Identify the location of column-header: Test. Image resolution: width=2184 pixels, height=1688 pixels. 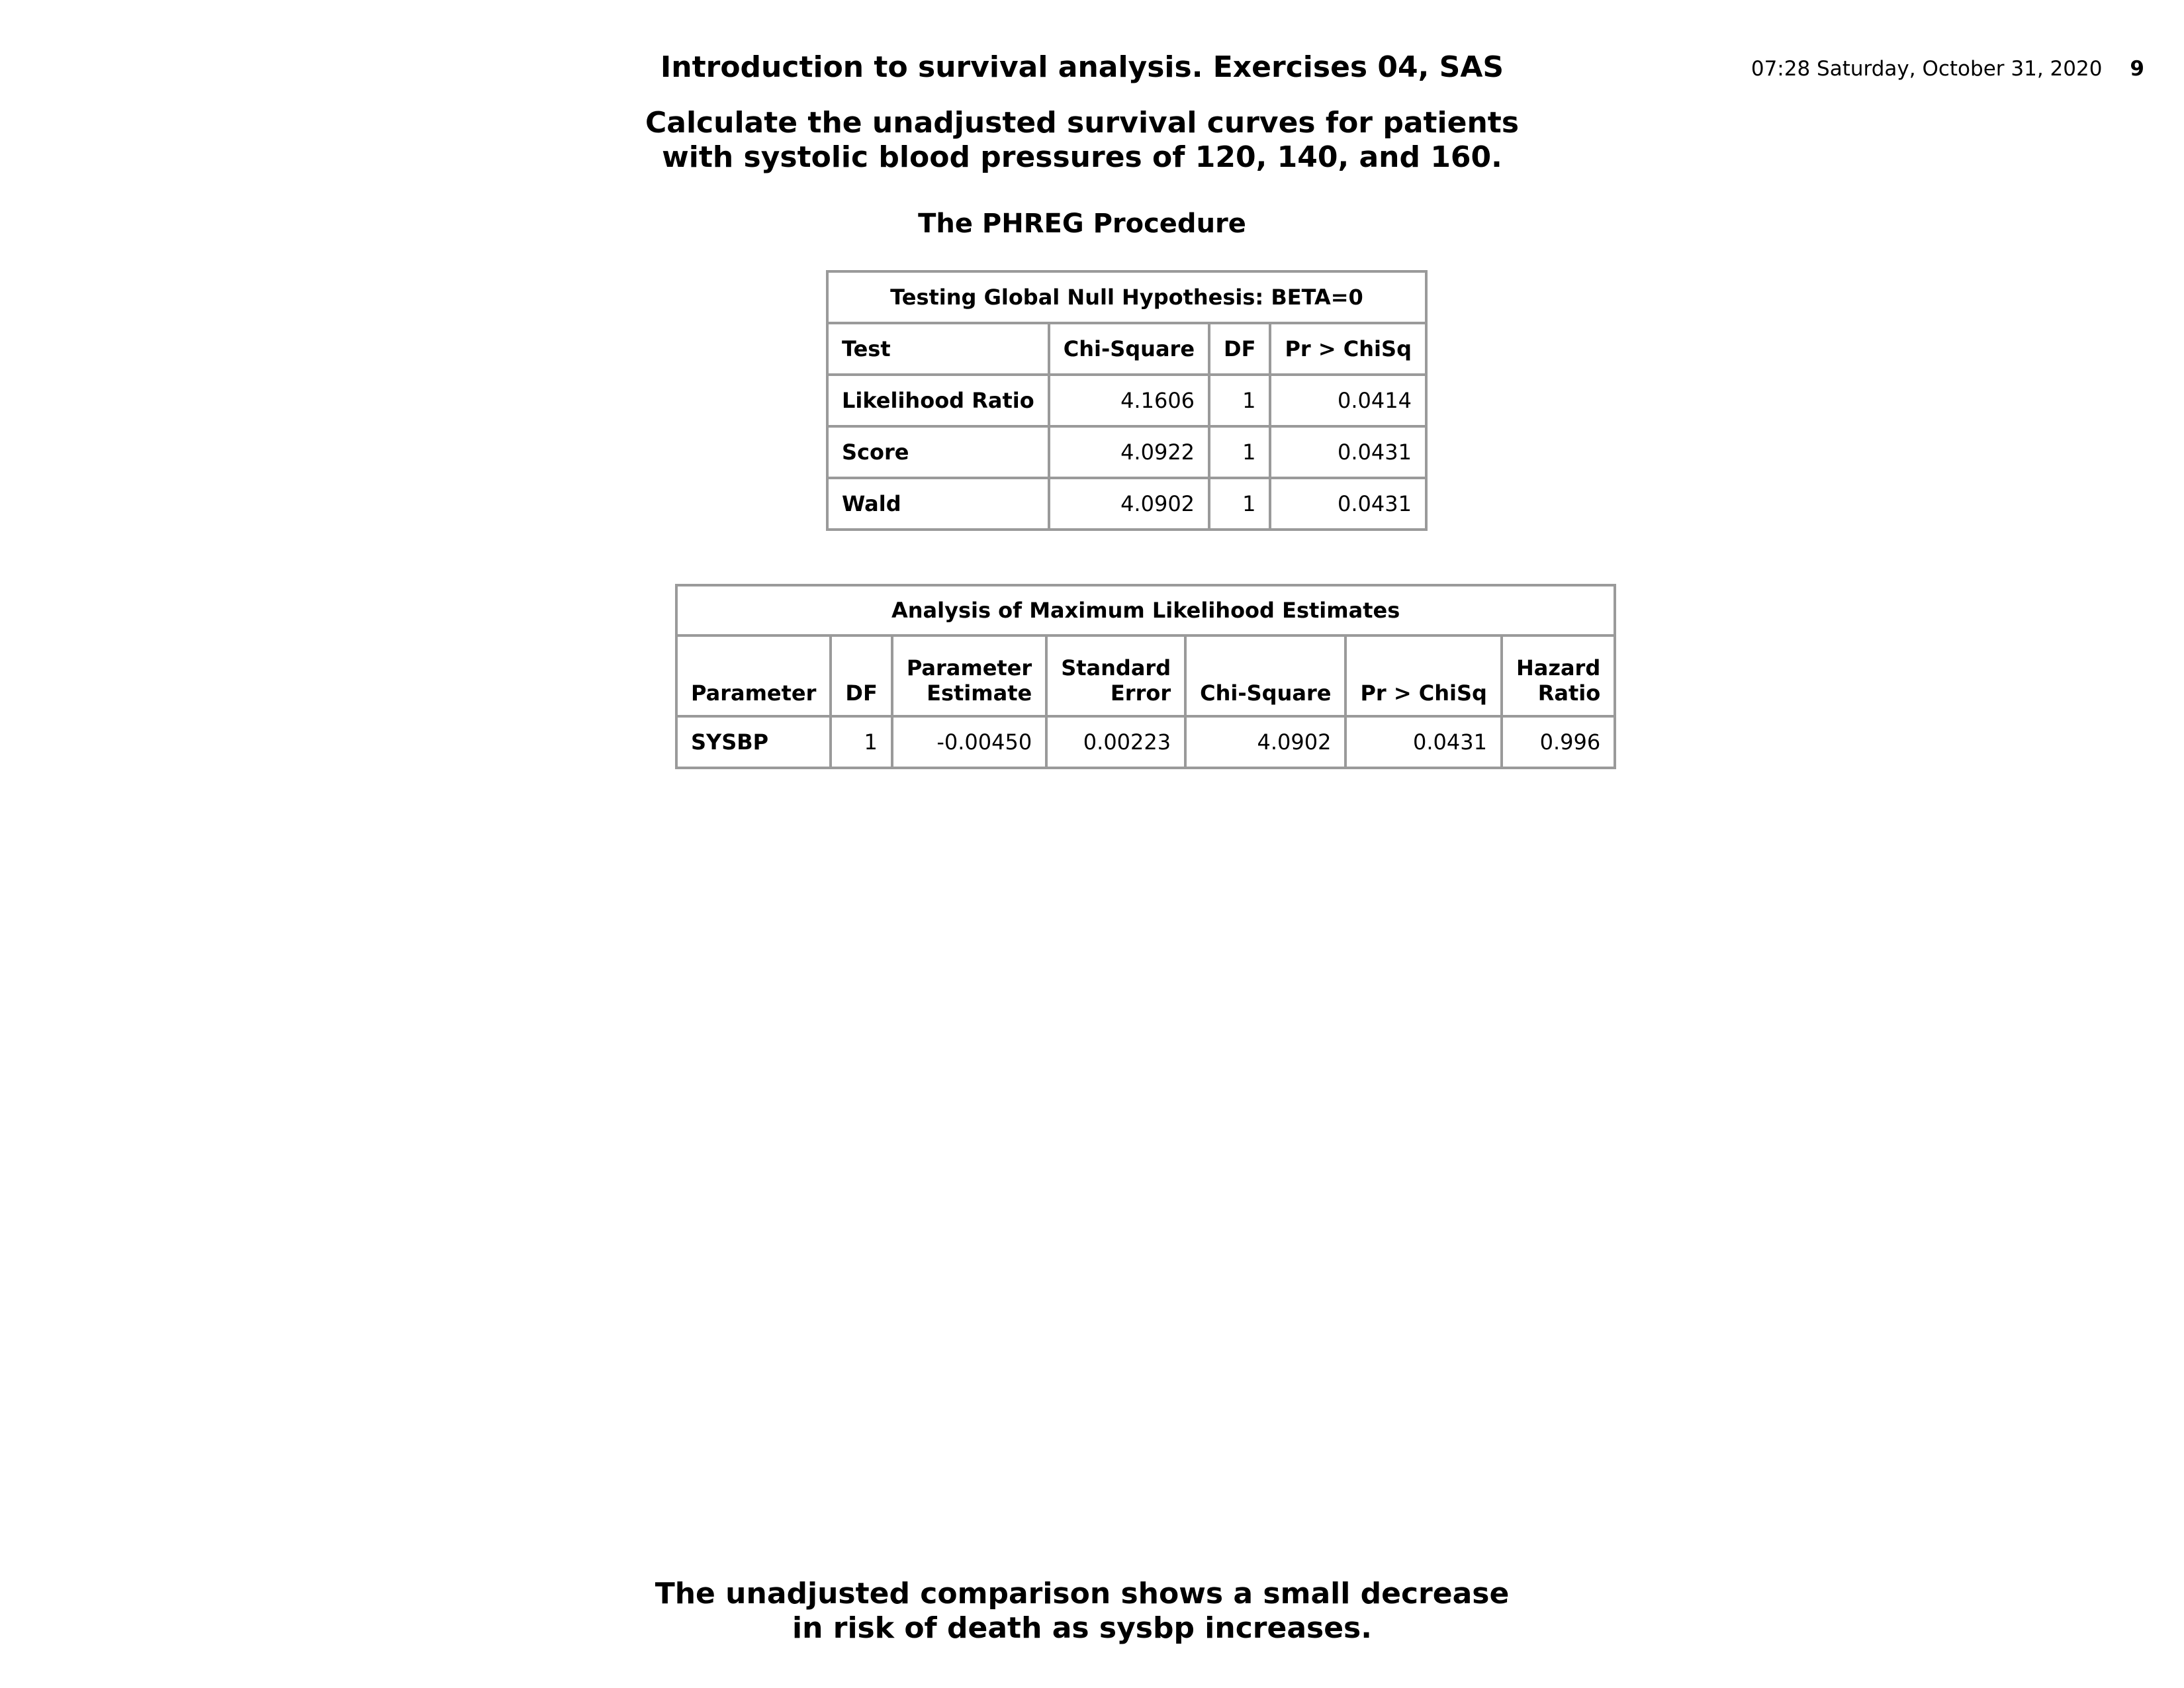
(938, 349).